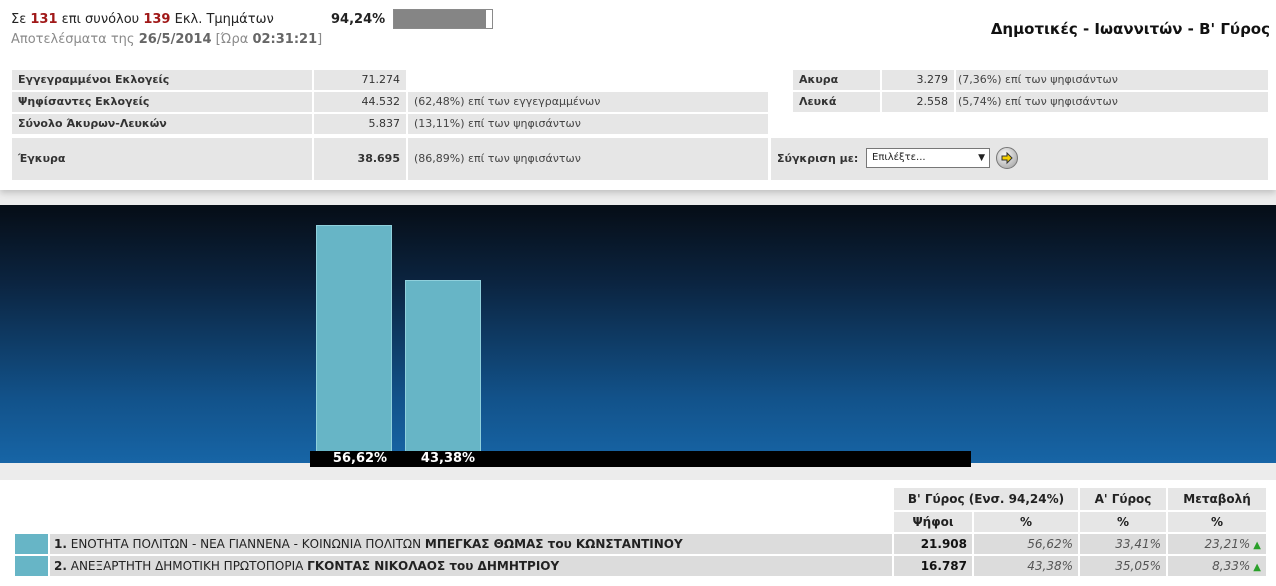  I want to click on page-title: Δημοτικές - Ιωαννιτών - Β' Γύρος, so click(1130, 29).